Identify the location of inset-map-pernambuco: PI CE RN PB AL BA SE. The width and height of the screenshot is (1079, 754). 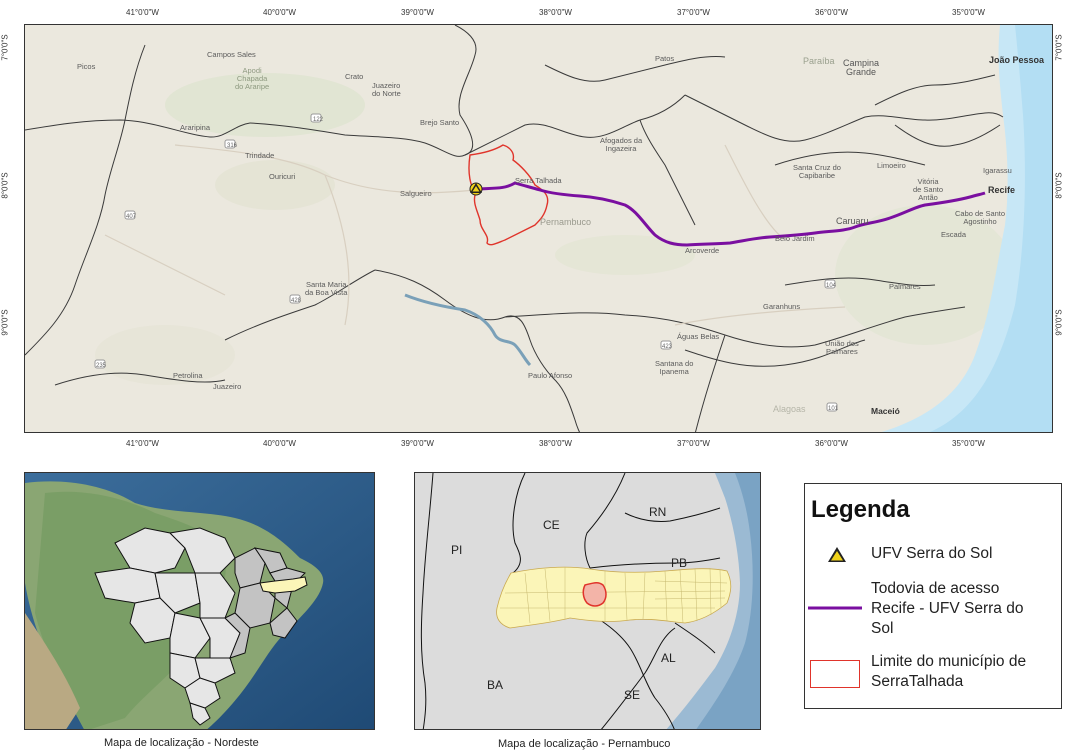
(587, 601).